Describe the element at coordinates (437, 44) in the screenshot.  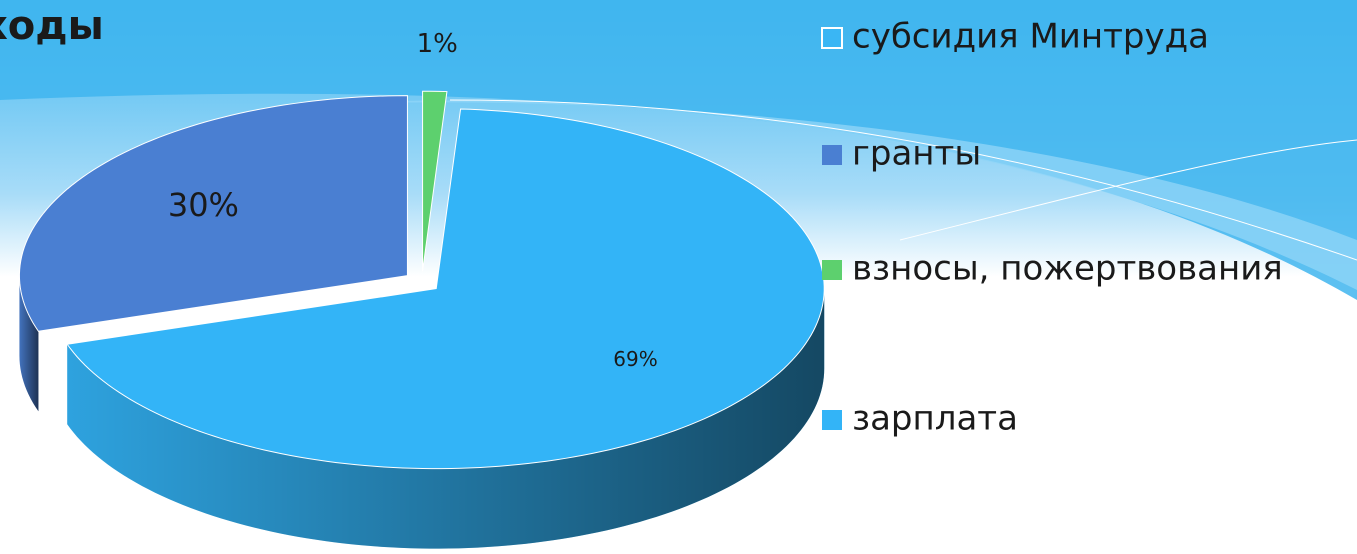
I see `data-label: 1%` at that location.